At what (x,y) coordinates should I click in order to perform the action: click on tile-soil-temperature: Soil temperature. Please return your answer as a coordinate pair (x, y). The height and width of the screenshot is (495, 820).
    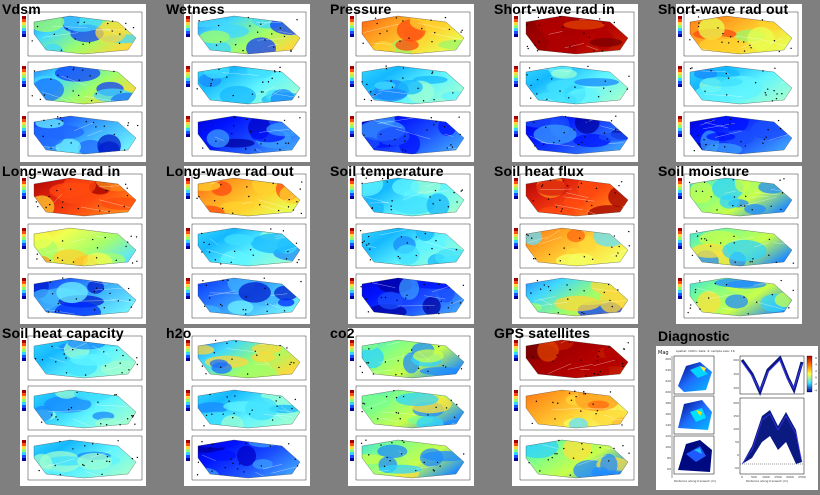
    Looking at the image, I should click on (401, 245).